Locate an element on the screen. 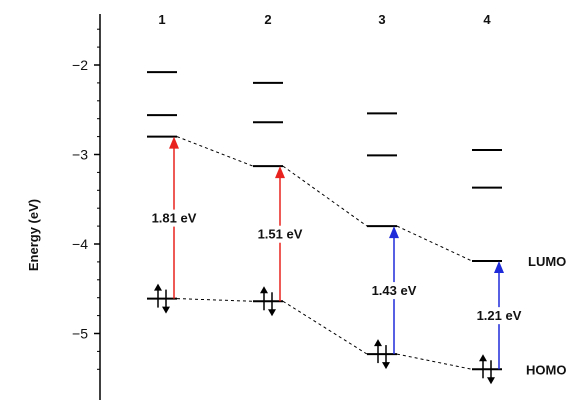 This screenshot has height=402, width=580. column-number: 4 is located at coordinates (487, 19).